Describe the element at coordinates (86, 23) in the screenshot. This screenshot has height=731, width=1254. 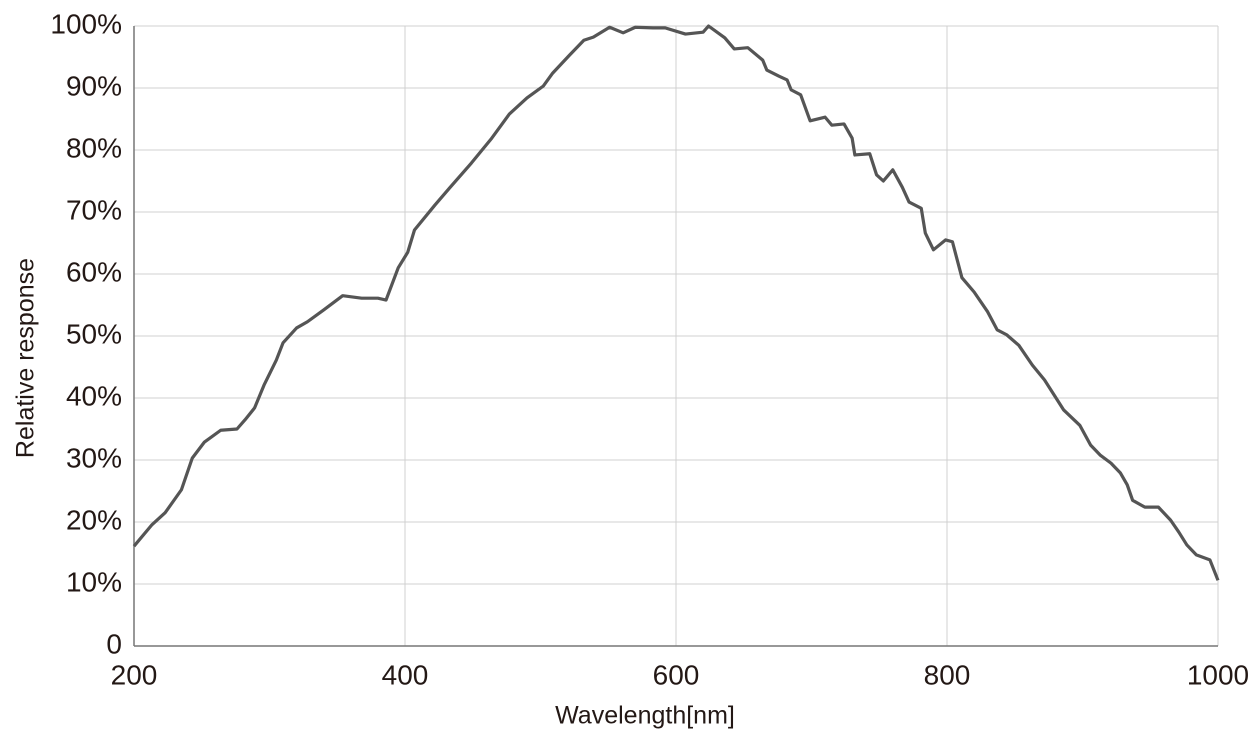
I see `y-tick-label: 100%` at that location.